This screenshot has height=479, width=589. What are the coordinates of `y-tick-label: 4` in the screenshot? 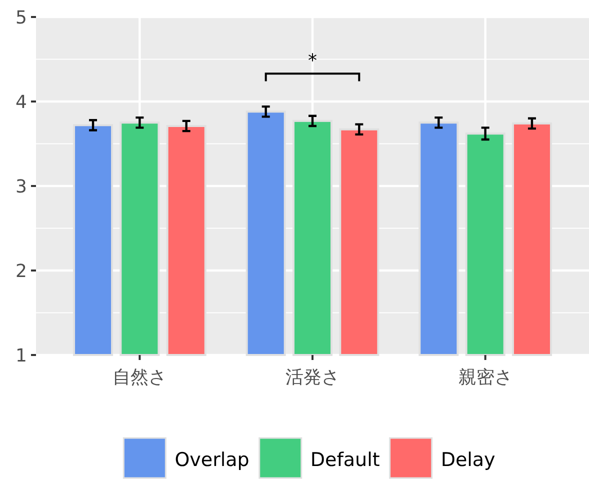 It's located at (21, 102).